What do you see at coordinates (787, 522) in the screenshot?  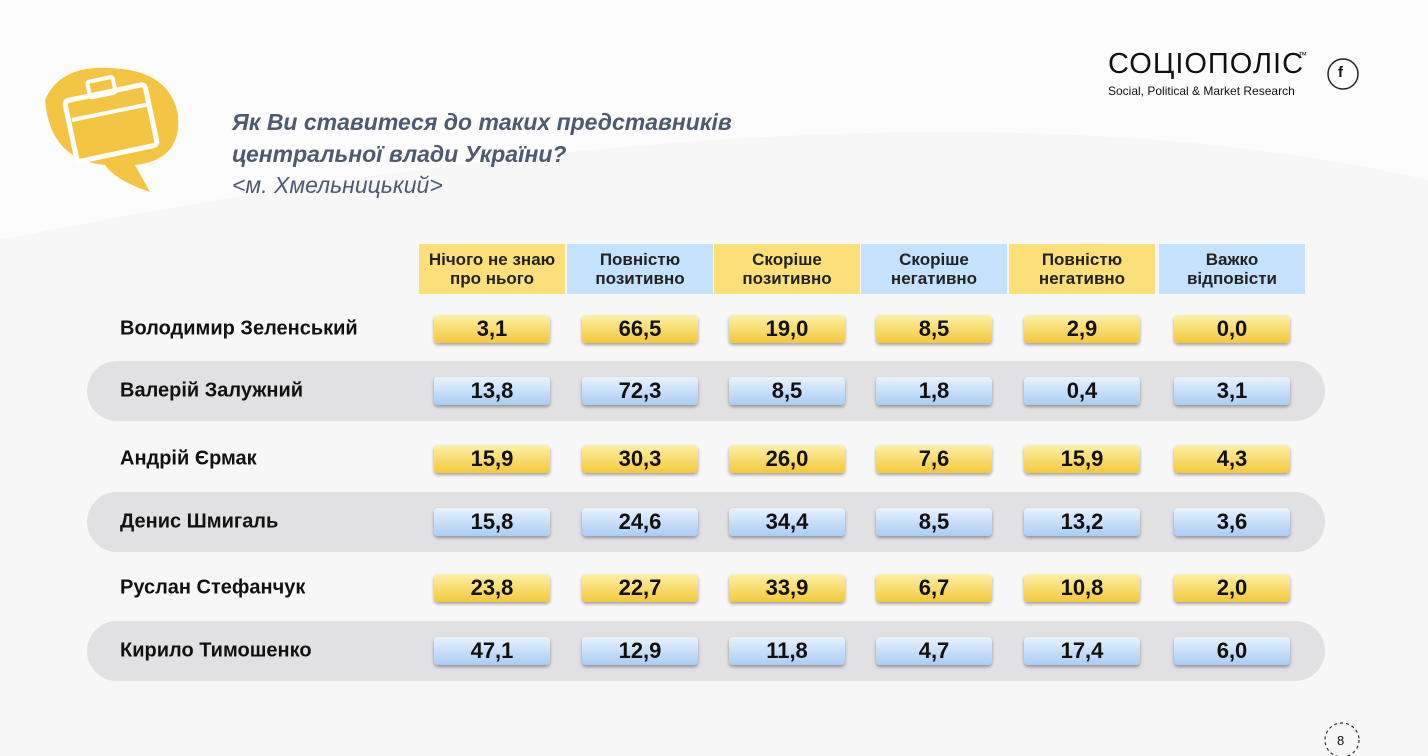 I see `cell-value: 34,4` at bounding box center [787, 522].